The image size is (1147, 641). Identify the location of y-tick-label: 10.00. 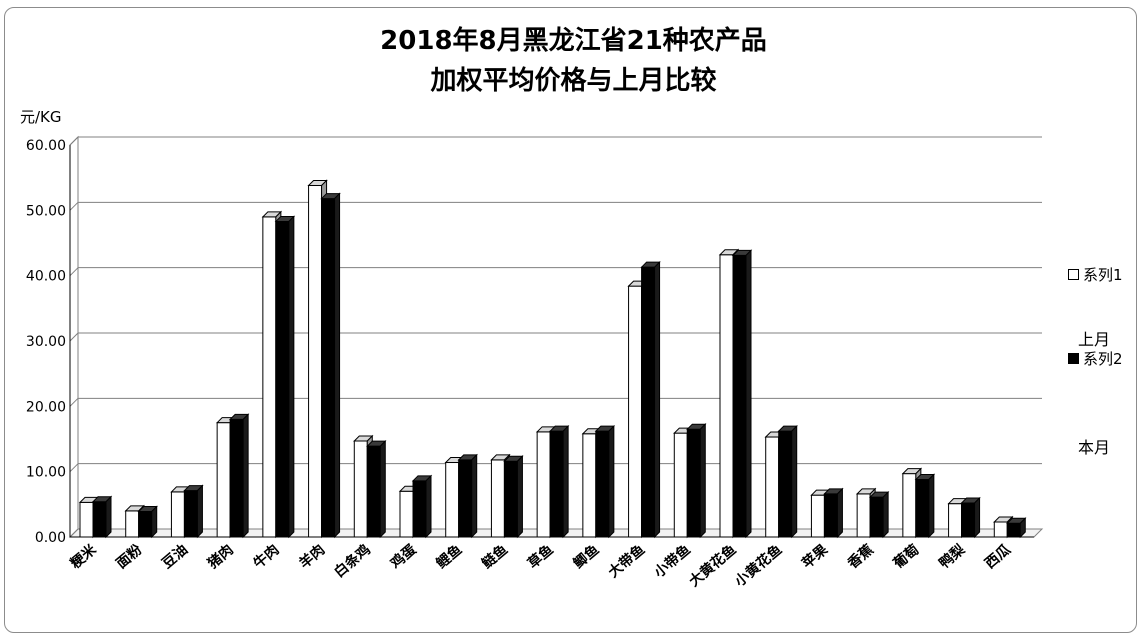
(46, 473).